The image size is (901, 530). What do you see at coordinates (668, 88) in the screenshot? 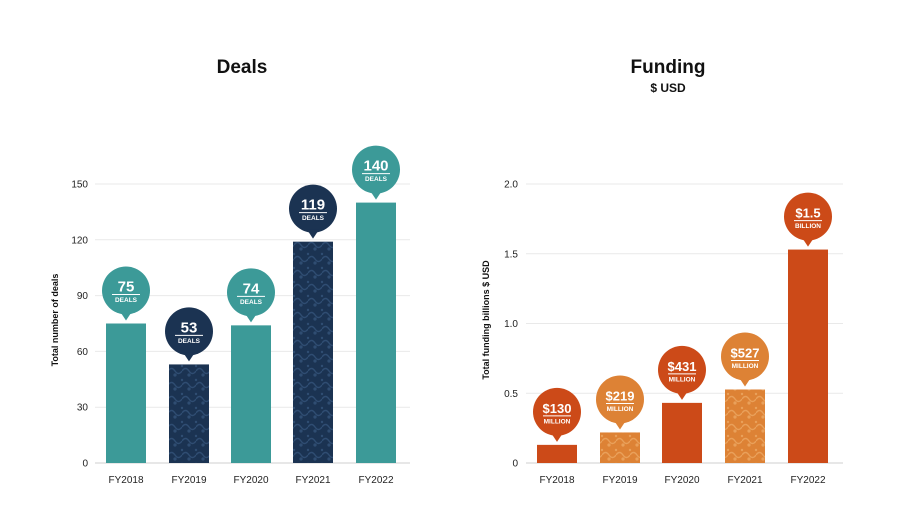
I see `funding-chart-subtitle: $ USD` at bounding box center [668, 88].